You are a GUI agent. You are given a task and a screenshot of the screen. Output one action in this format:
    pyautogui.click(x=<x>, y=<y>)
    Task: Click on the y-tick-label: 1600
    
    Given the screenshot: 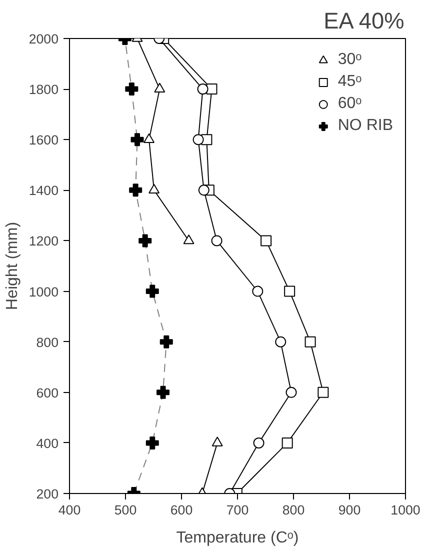 What is the action you would take?
    pyautogui.click(x=43, y=140)
    